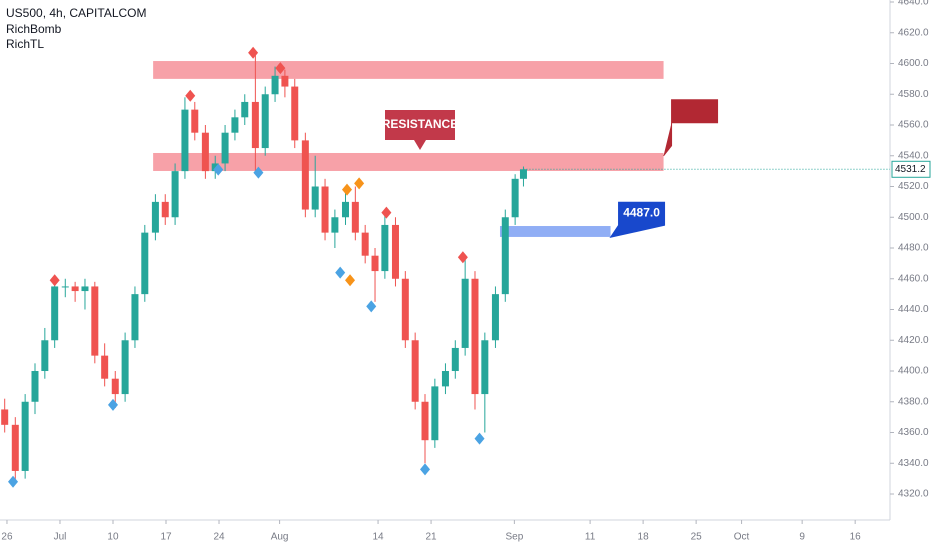 The width and height of the screenshot is (932, 550). I want to click on y-tick-label: 4520.0, so click(913, 186).